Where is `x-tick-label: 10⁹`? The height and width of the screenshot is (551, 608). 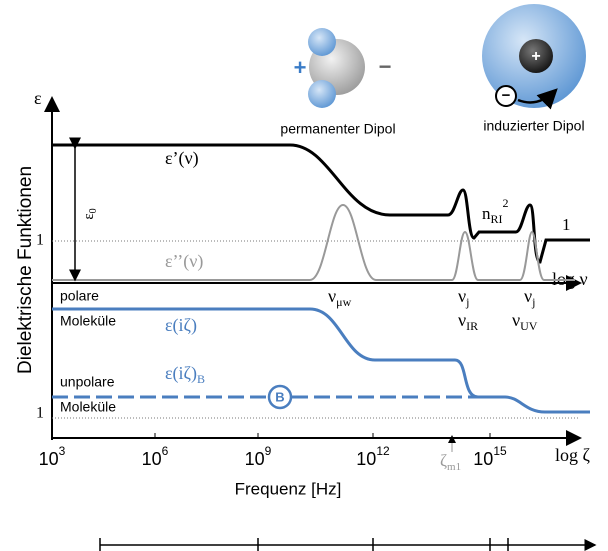 x-tick-label: 10⁹ is located at coordinates (258, 456).